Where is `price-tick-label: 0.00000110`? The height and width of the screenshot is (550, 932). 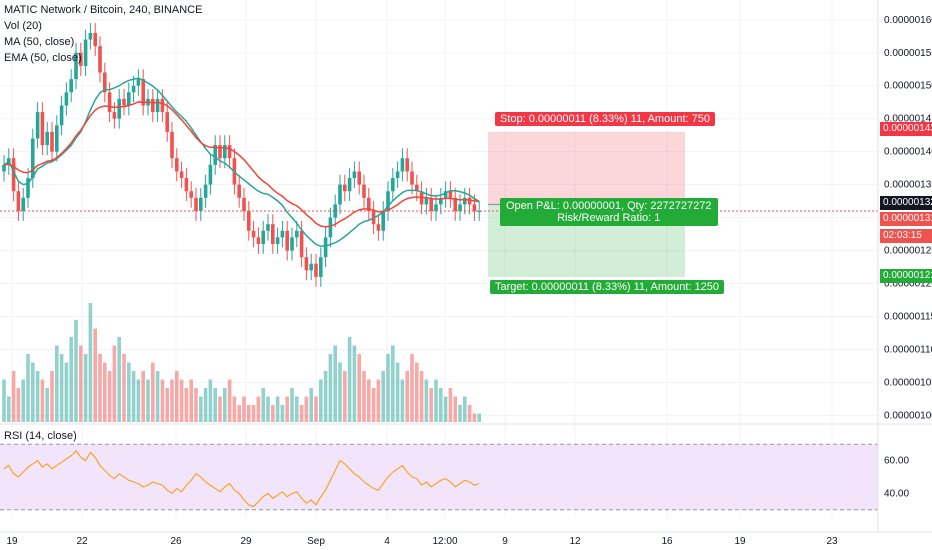
price-tick-label: 0.00000110 is located at coordinates (908, 349).